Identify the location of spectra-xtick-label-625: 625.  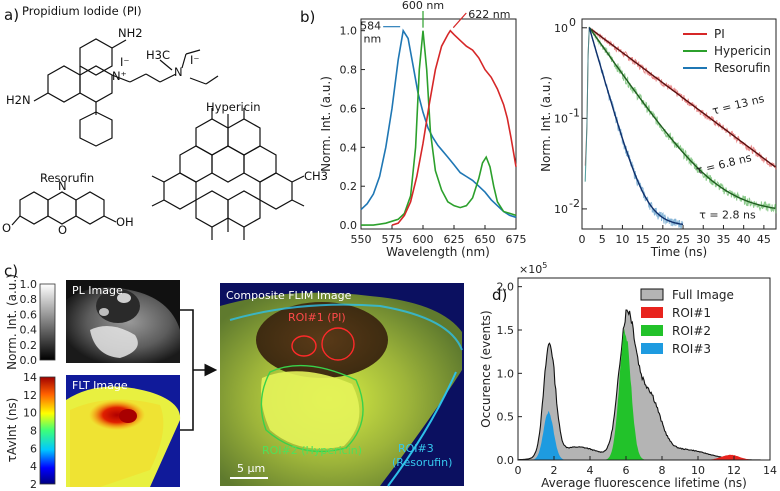
(454, 239).